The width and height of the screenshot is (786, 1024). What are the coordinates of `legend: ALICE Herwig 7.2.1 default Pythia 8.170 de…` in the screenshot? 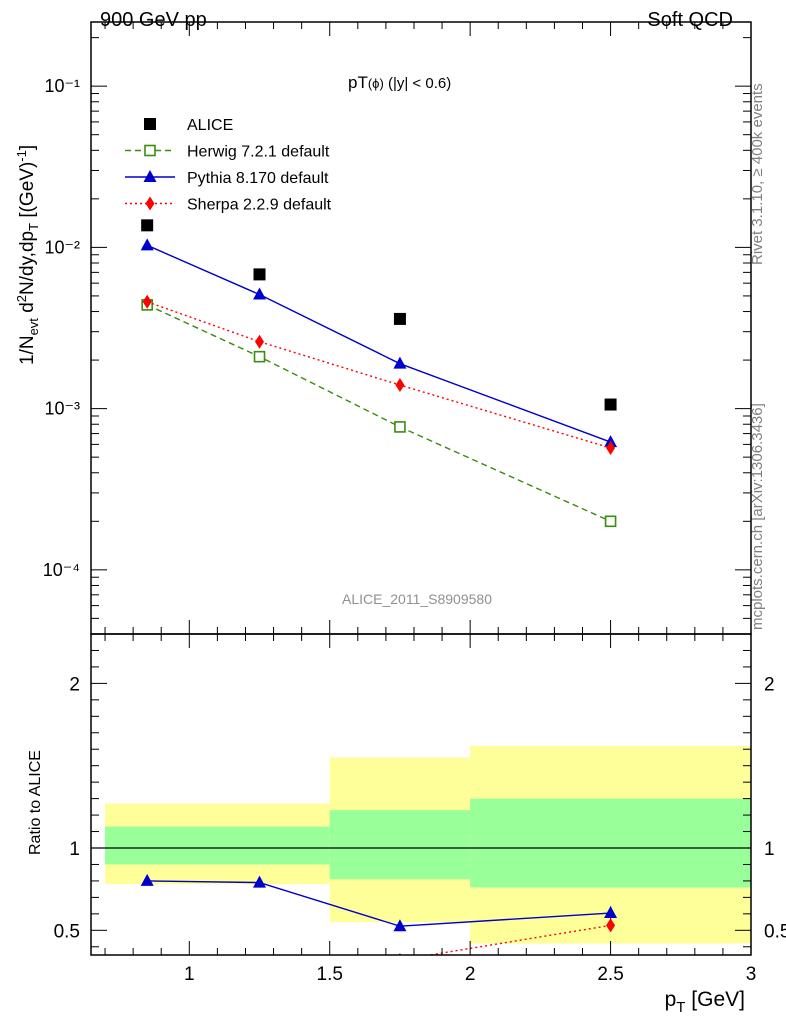 It's located at (228, 165).